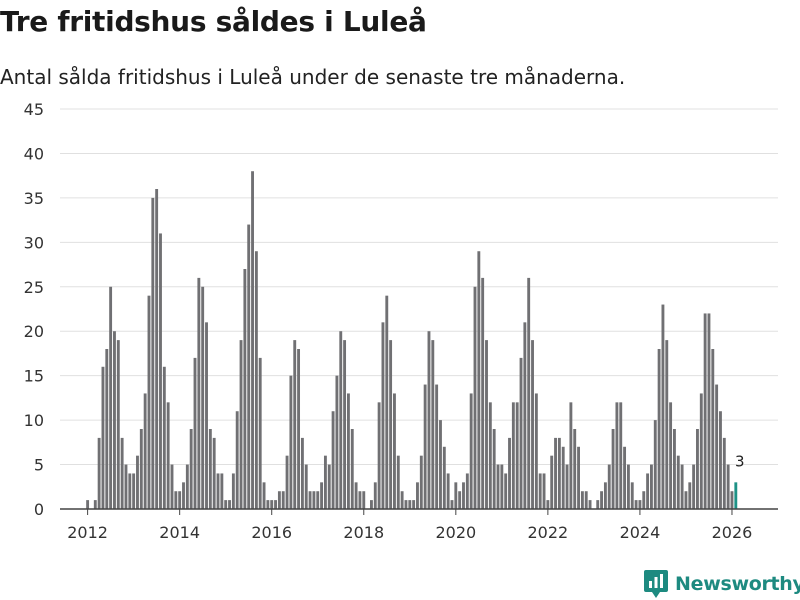 The height and width of the screenshot is (600, 800). What do you see at coordinates (34, 198) in the screenshot?
I see `y-tick-label: 35` at bounding box center [34, 198].